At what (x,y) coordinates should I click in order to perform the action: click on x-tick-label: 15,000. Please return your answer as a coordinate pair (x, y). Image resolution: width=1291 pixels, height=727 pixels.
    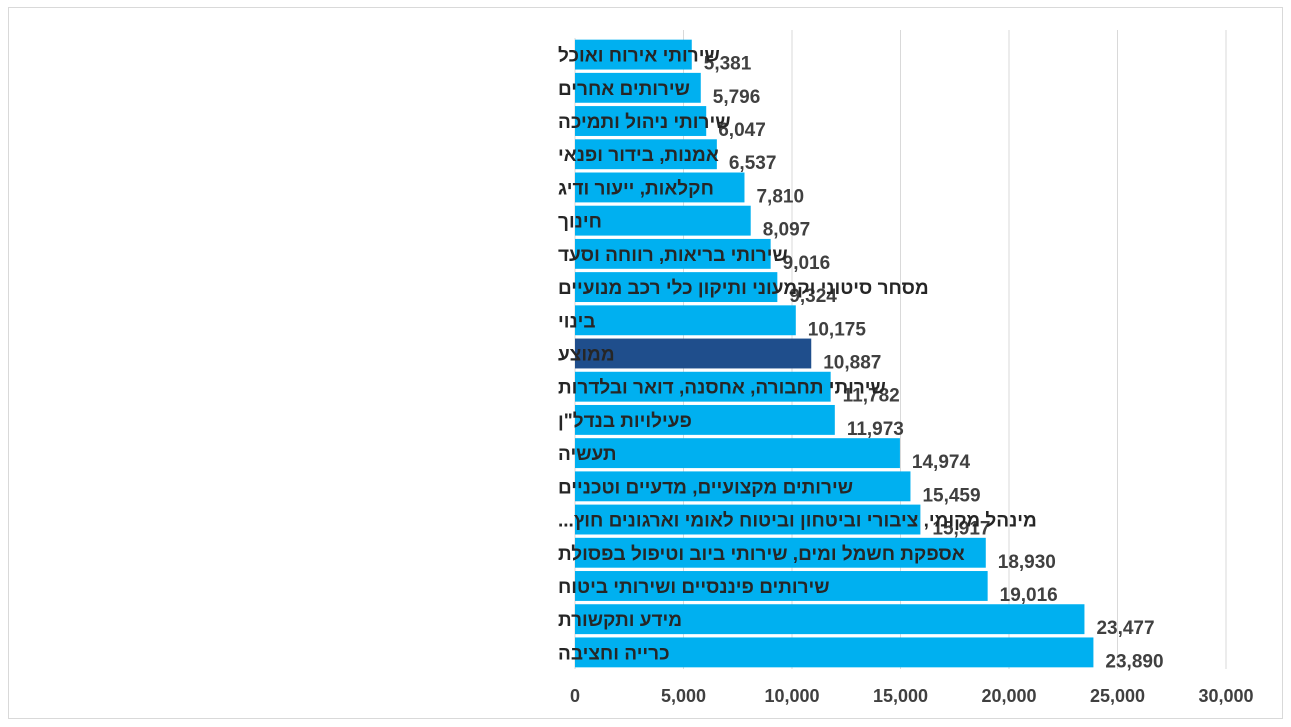
    Looking at the image, I should click on (900, 696).